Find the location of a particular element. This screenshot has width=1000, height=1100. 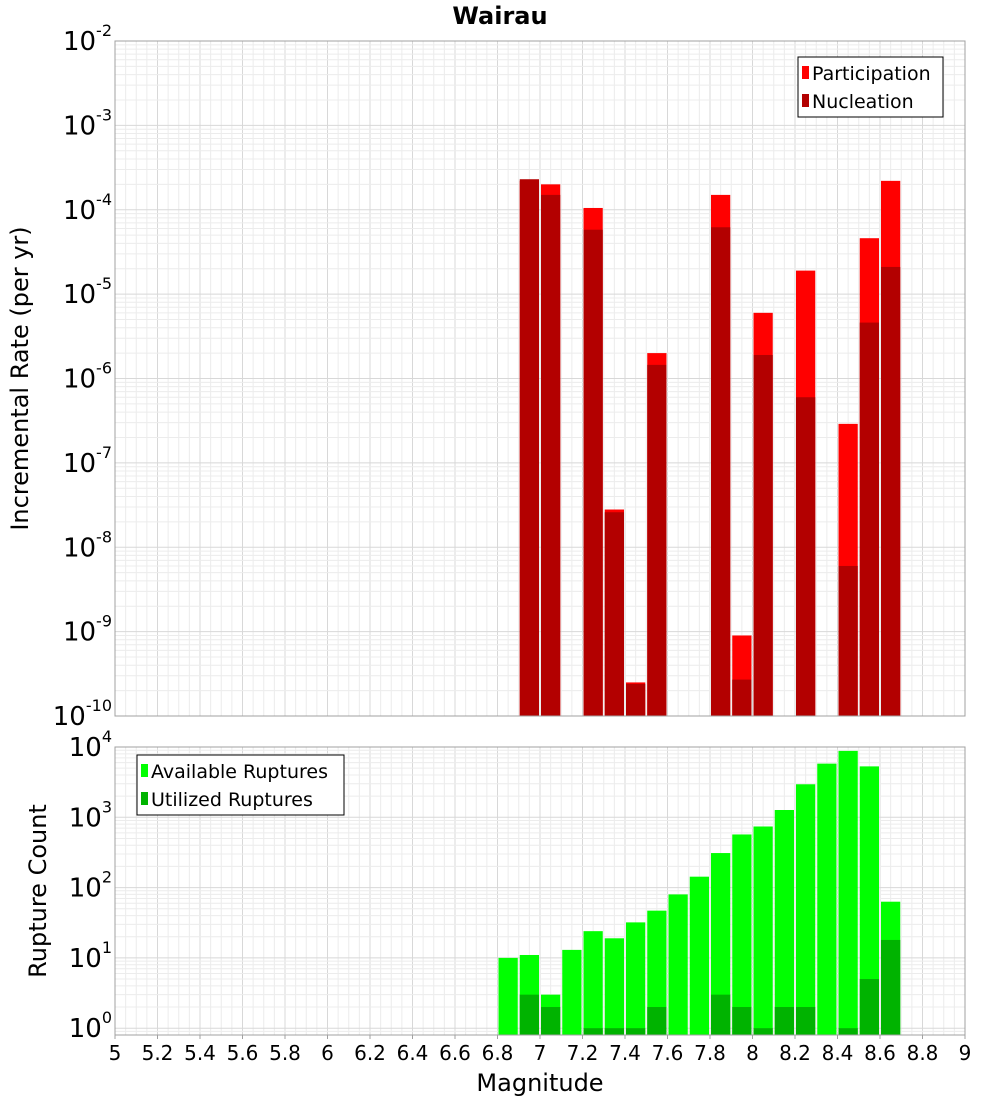

legend: Available Ruptures Utilized Ruptures is located at coordinates (240, 785).